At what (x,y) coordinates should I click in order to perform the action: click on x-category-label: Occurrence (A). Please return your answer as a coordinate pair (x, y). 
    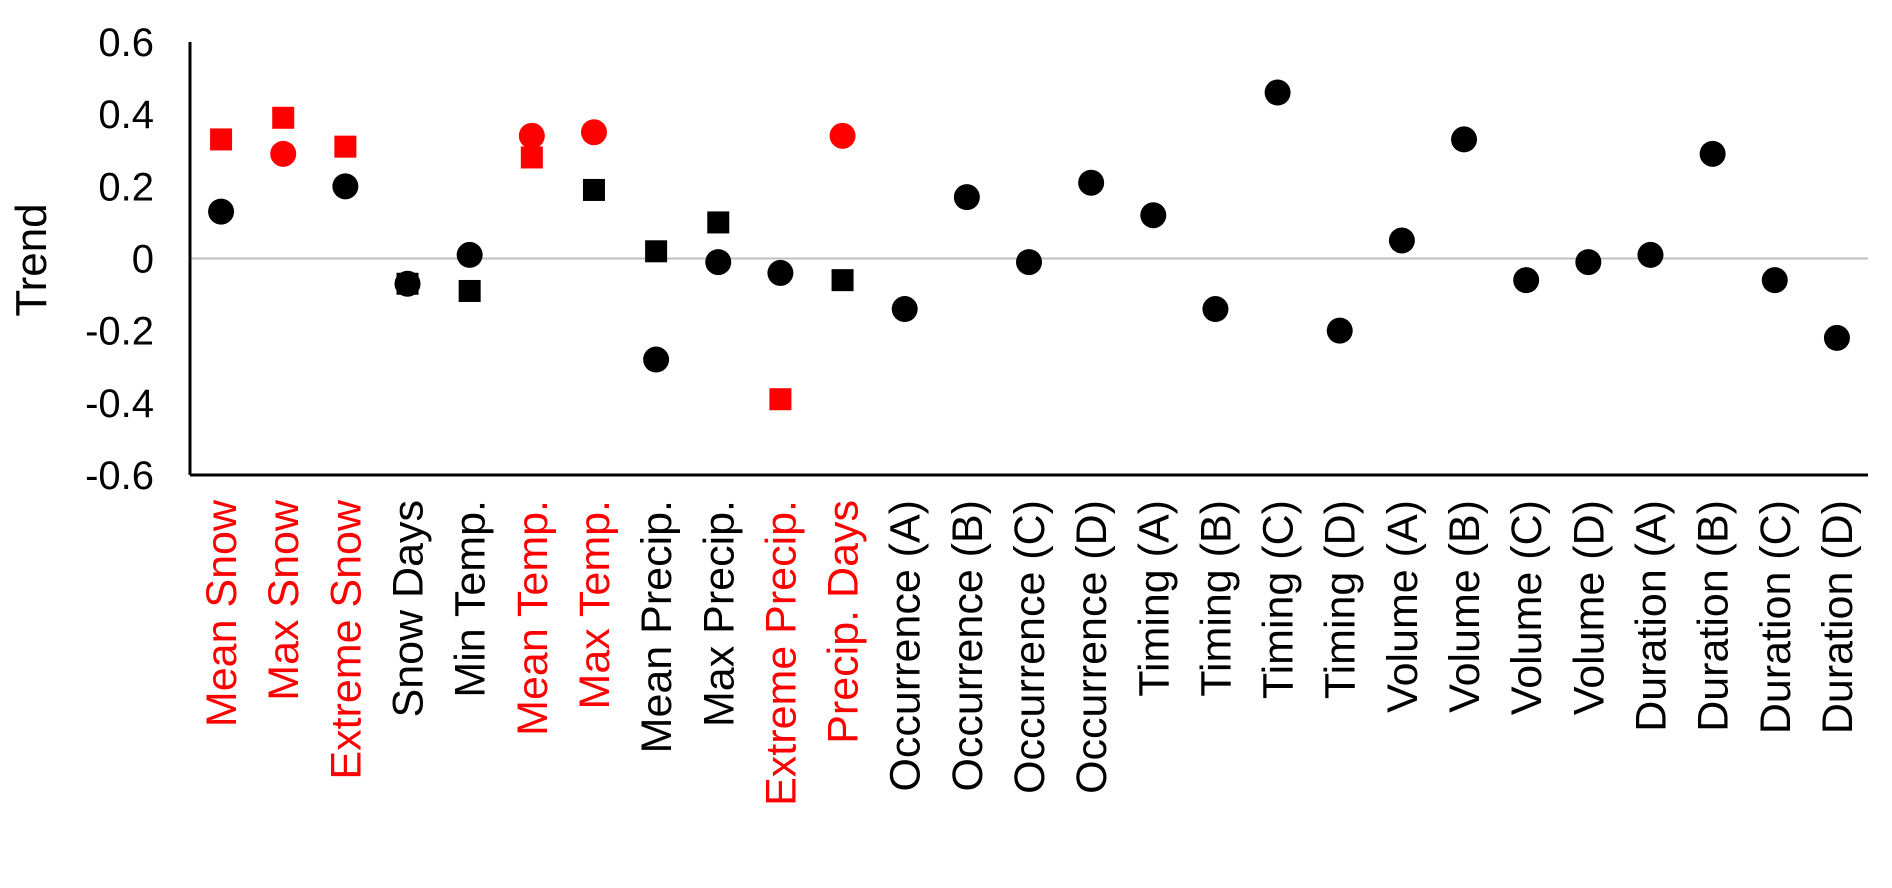
    Looking at the image, I should click on (906, 646).